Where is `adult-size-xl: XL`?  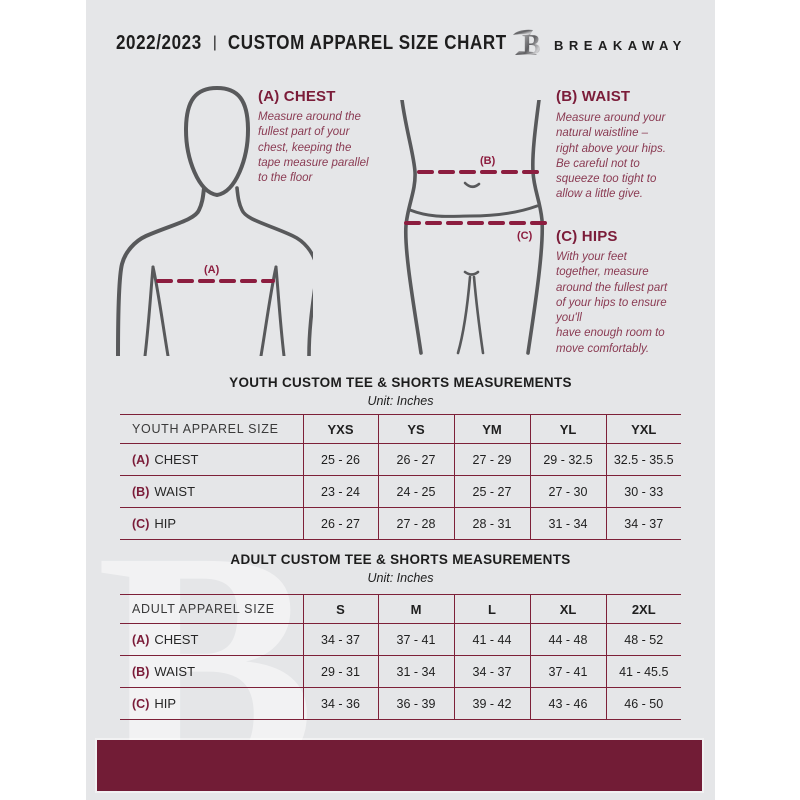
adult-size-xl: XL is located at coordinates (567, 609).